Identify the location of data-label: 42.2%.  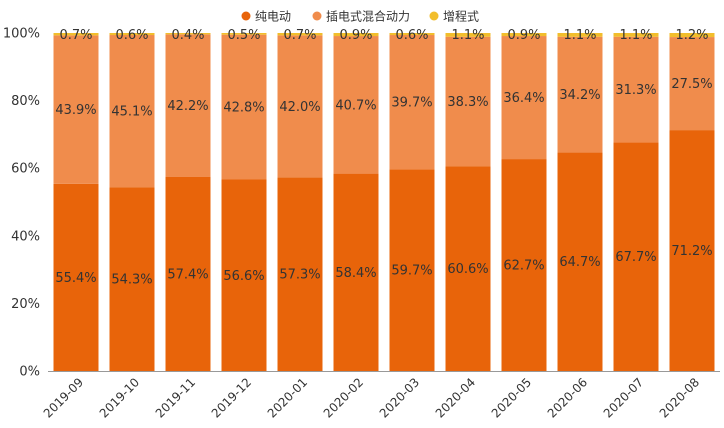
(187, 106).